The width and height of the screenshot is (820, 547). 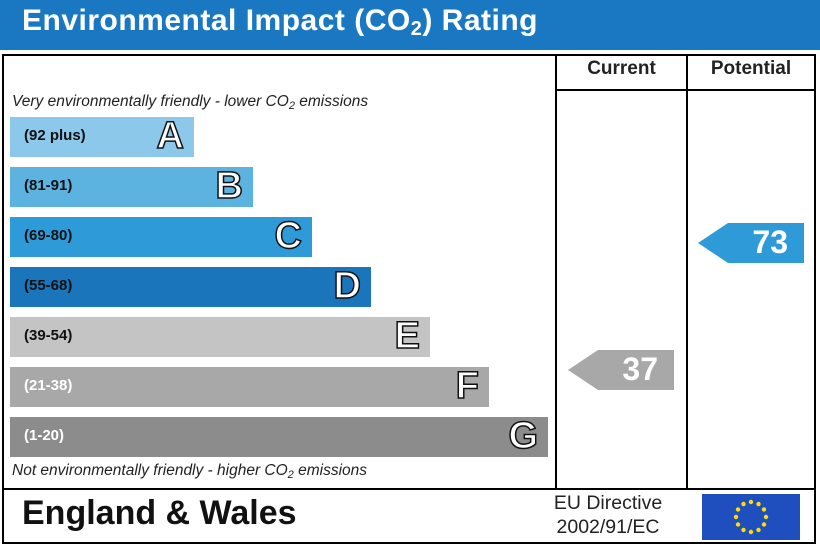 What do you see at coordinates (291, 106) in the screenshot?
I see `top-note-subscript: 2` at bounding box center [291, 106].